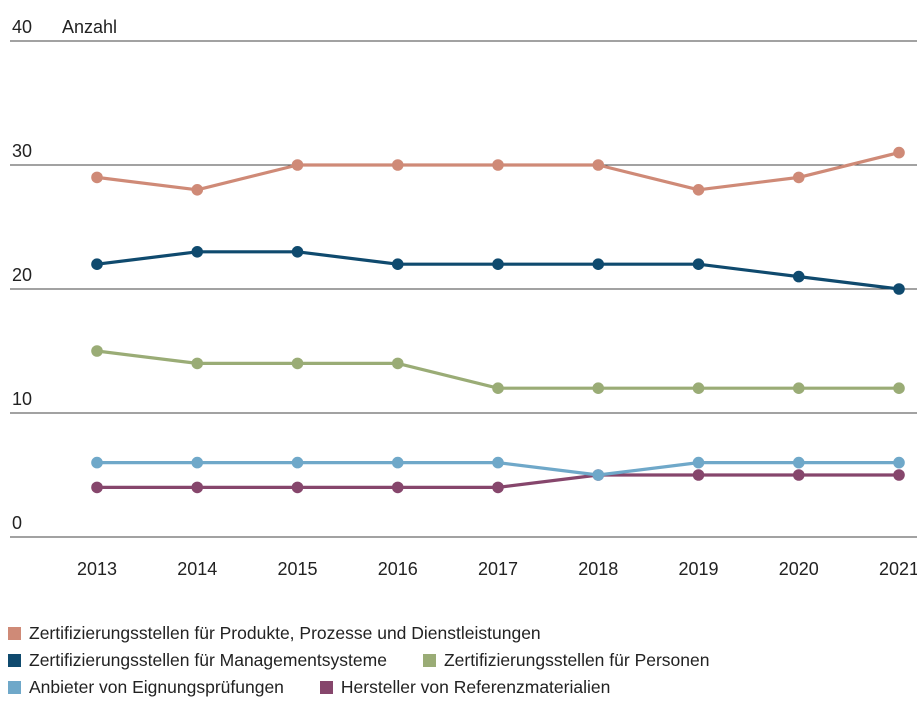 This screenshot has height=701, width=917. What do you see at coordinates (398, 569) in the screenshot?
I see `x-tick-label: 2016` at bounding box center [398, 569].